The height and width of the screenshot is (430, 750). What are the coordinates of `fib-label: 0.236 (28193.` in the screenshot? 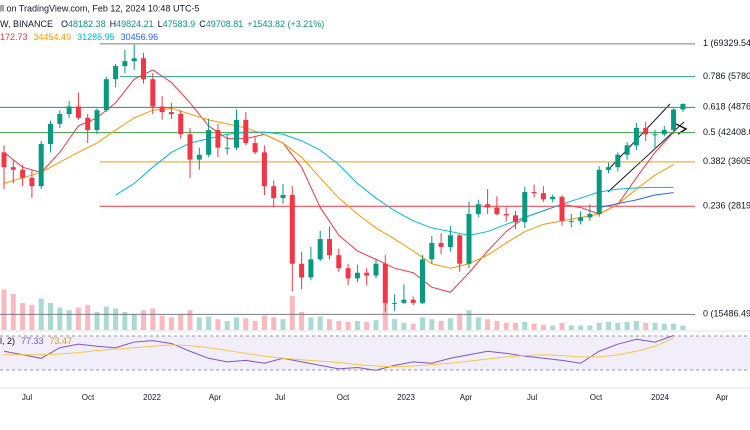 It's located at (726, 206).